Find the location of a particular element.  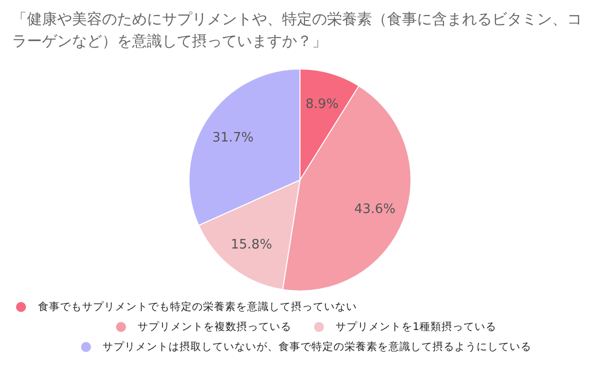

legend-label: 食事でもサプリメントでも特定の栄養素を意識して摂っていない is located at coordinates (197, 307).